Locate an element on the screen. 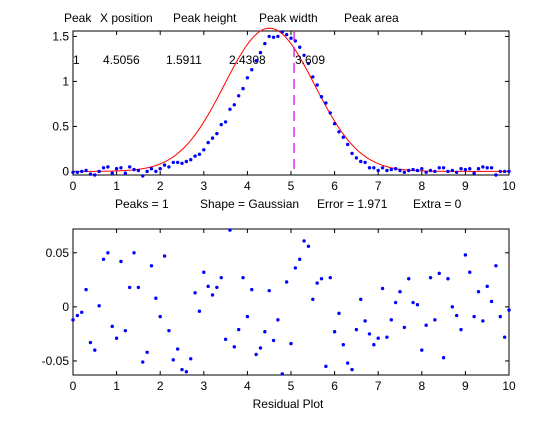 Image resolution: width=560 pixels, height=425 pixels. residual-plot-x-tick-label: 0 is located at coordinates (73, 386).